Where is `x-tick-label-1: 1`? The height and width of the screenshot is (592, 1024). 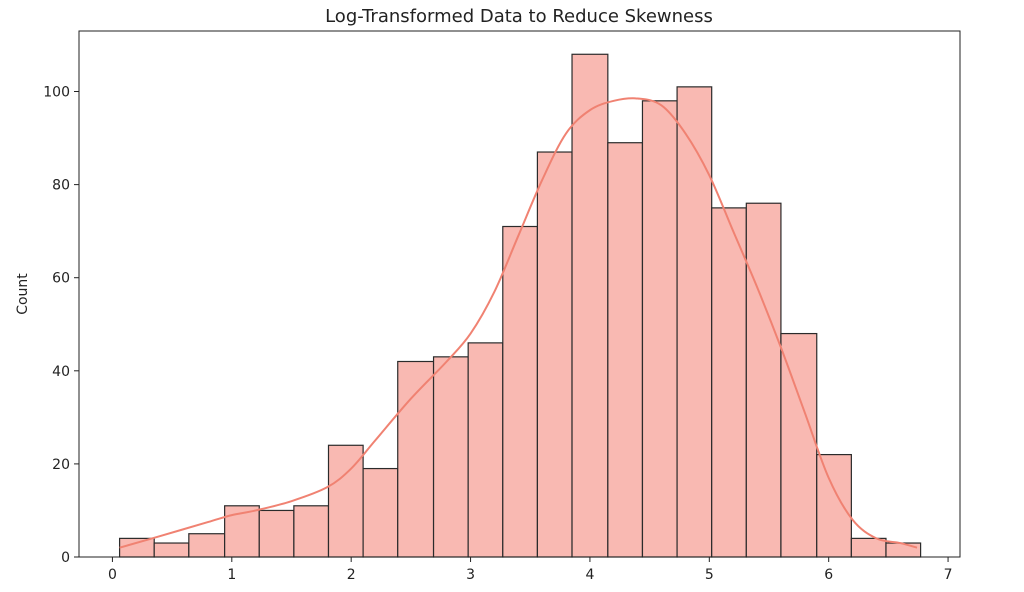 x-tick-label-1: 1 is located at coordinates (231, 575).